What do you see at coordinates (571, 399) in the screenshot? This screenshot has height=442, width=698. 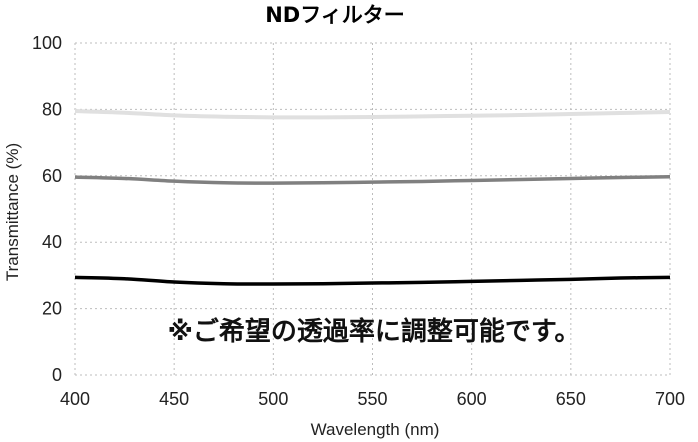 I see `x-tick-label: 650` at bounding box center [571, 399].